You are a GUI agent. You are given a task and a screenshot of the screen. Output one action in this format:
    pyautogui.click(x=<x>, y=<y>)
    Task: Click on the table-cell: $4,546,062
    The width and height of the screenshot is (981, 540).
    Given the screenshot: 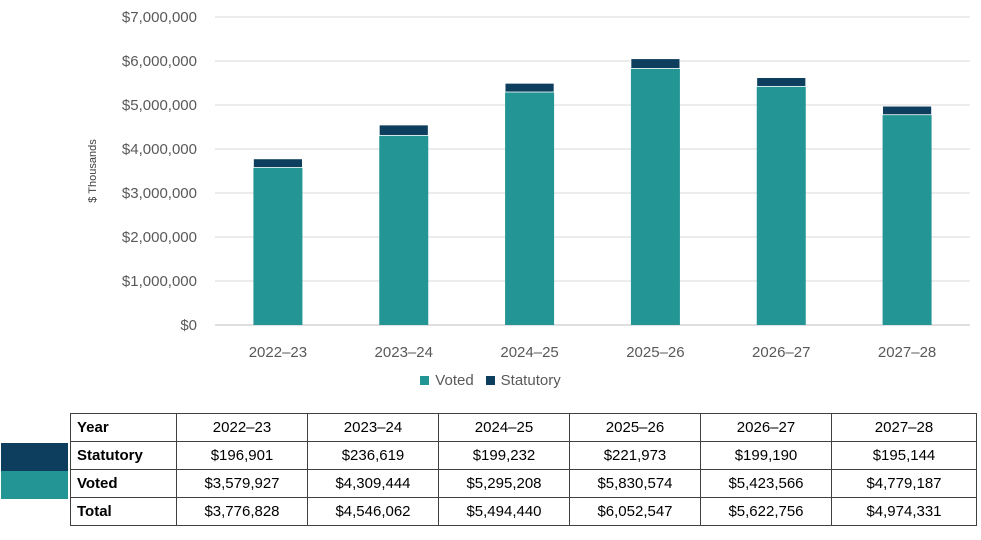 What is the action you would take?
    pyautogui.click(x=373, y=511)
    